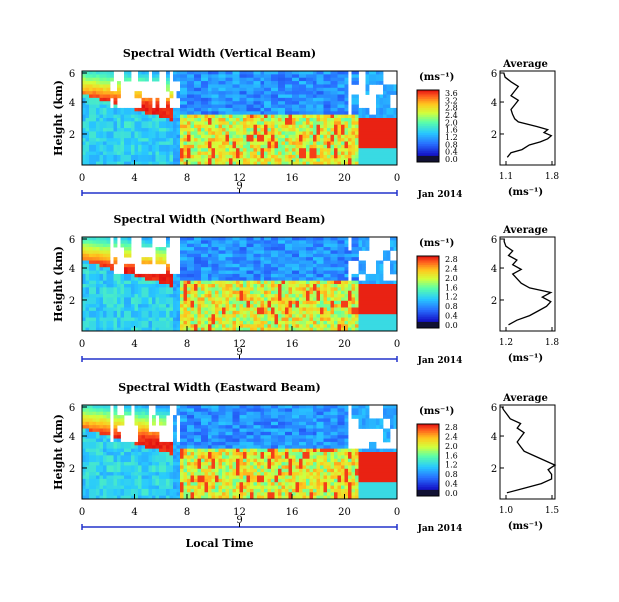 Image resolution: width=619 pixels, height=602 pixels. Describe the element at coordinates (219, 53) in the screenshot. I see `panel-title: Spectral Width (Vertical Beam)` at that location.